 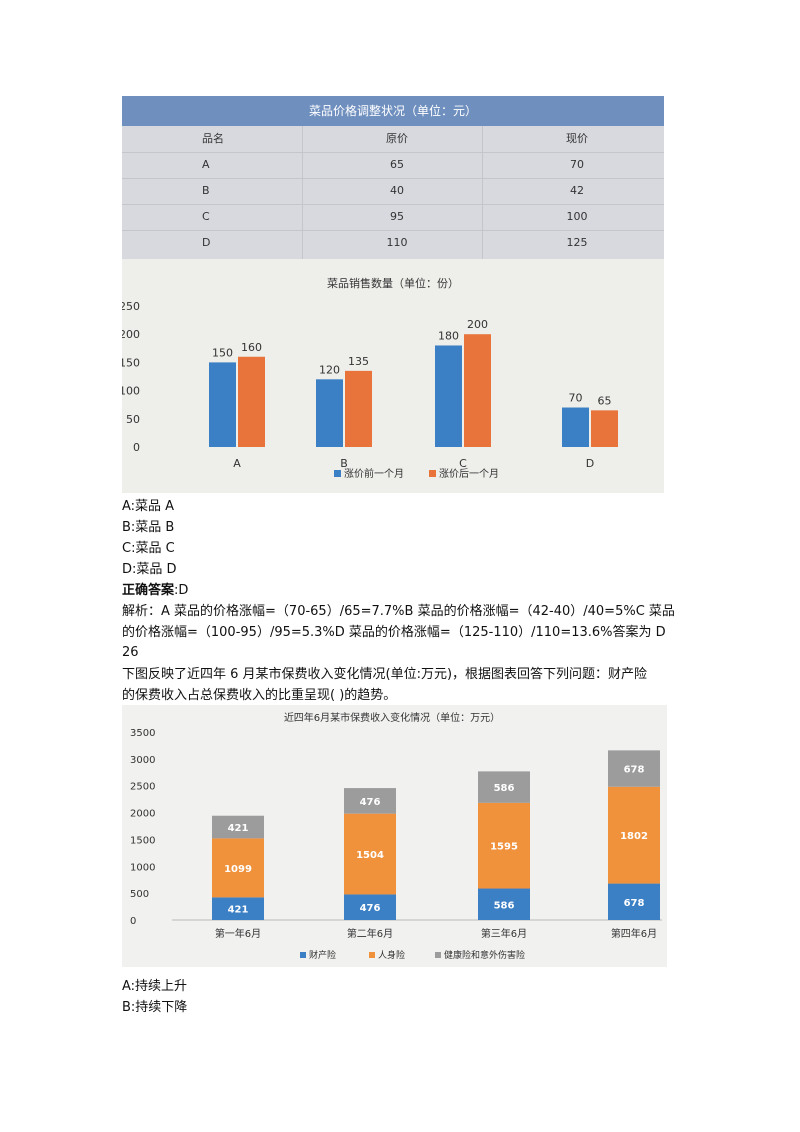 What do you see at coordinates (393, 111) in the screenshot?
I see `table-title: 菜品价格调整状况（单位：元）` at bounding box center [393, 111].